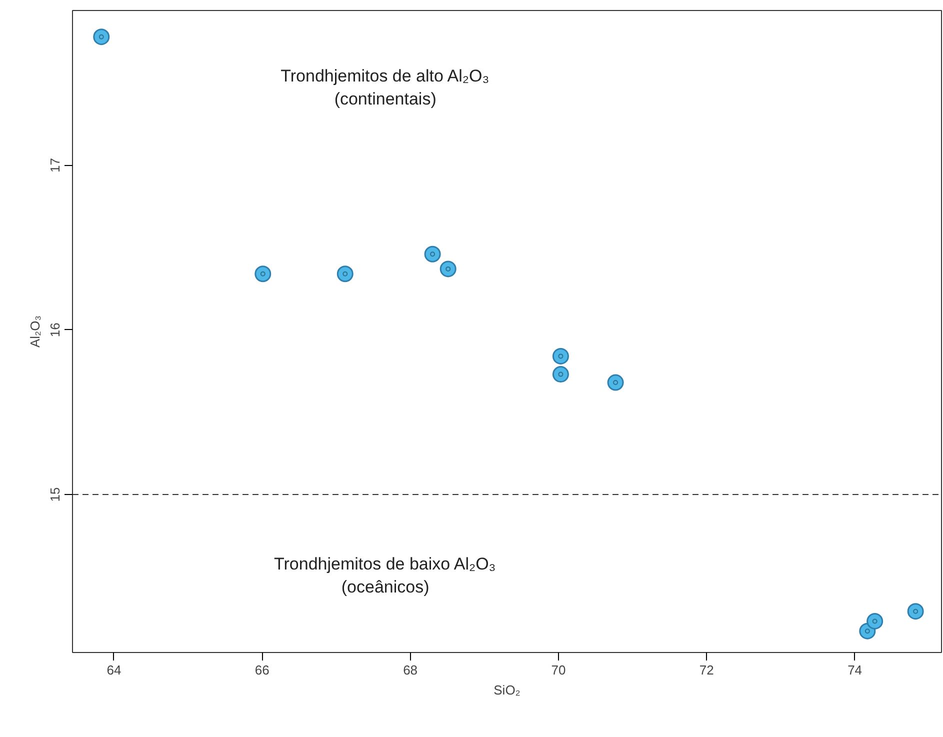 The width and height of the screenshot is (943, 737). I want to click on x-tick-label: 68, so click(410, 670).